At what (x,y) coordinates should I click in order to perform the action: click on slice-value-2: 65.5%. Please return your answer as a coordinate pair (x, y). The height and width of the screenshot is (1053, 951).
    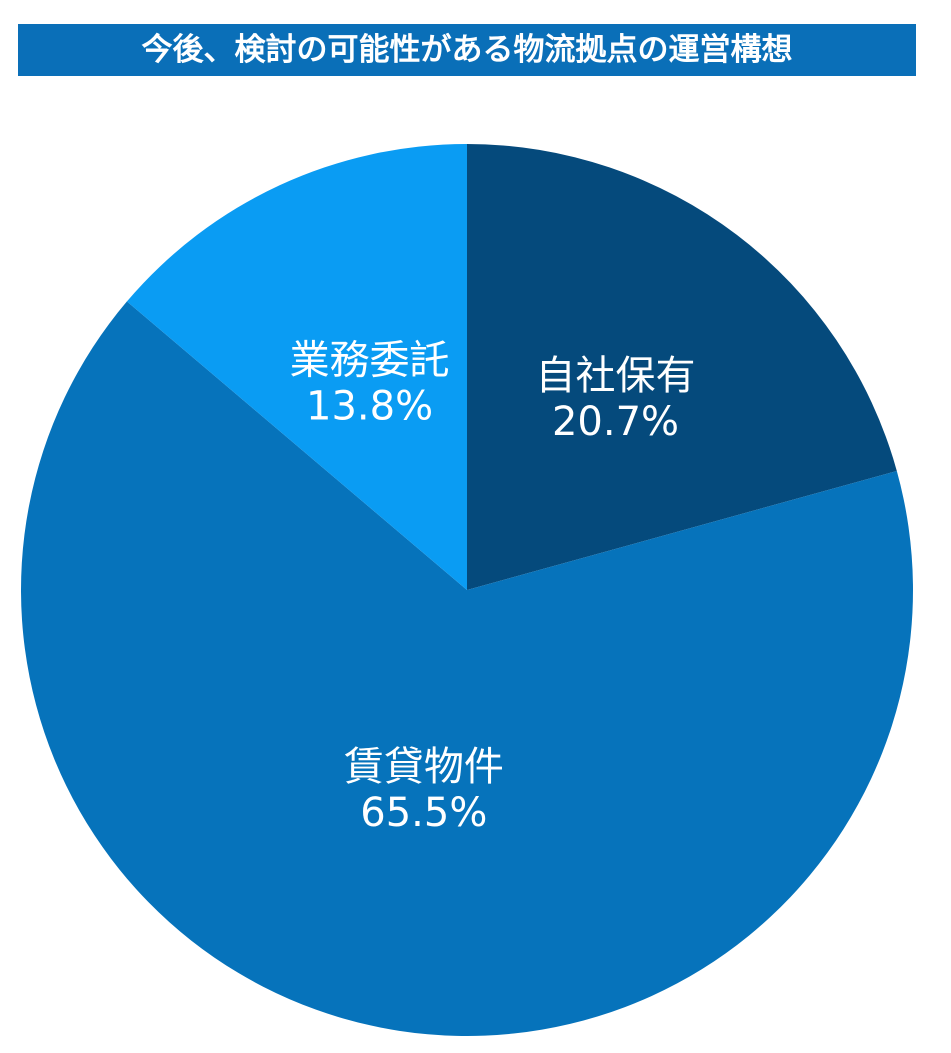
    Looking at the image, I should click on (423, 813).